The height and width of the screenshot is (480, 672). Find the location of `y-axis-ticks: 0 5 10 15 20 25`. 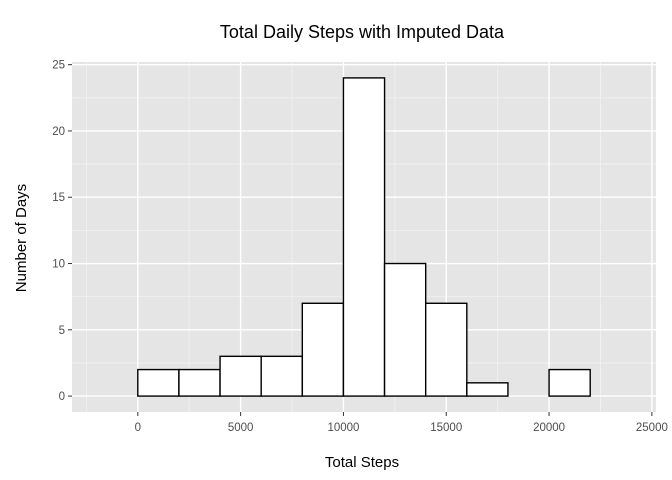

y-axis-ticks: 0 5 10 15 20 25 is located at coordinates (62, 231).